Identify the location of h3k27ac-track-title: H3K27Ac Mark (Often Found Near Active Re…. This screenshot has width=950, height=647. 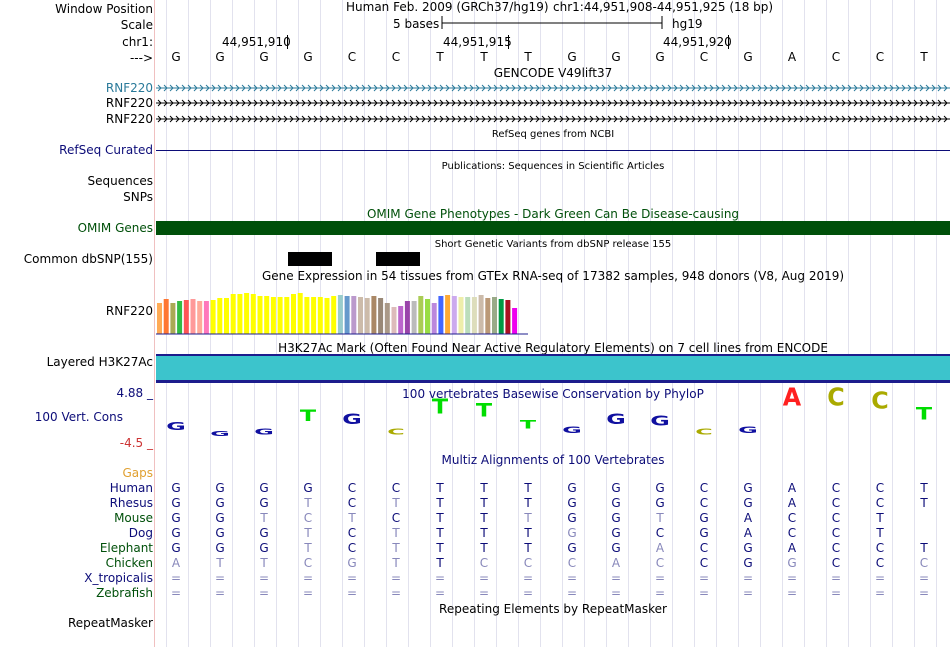
(553, 348).